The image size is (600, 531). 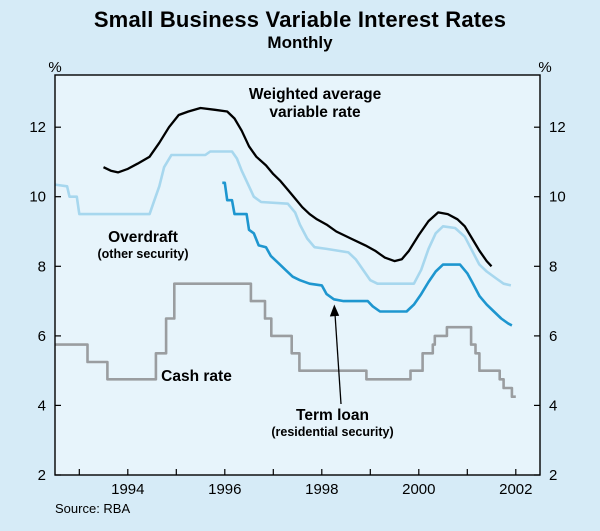 I want to click on y-tick-label-right: 12, so click(x=557, y=127).